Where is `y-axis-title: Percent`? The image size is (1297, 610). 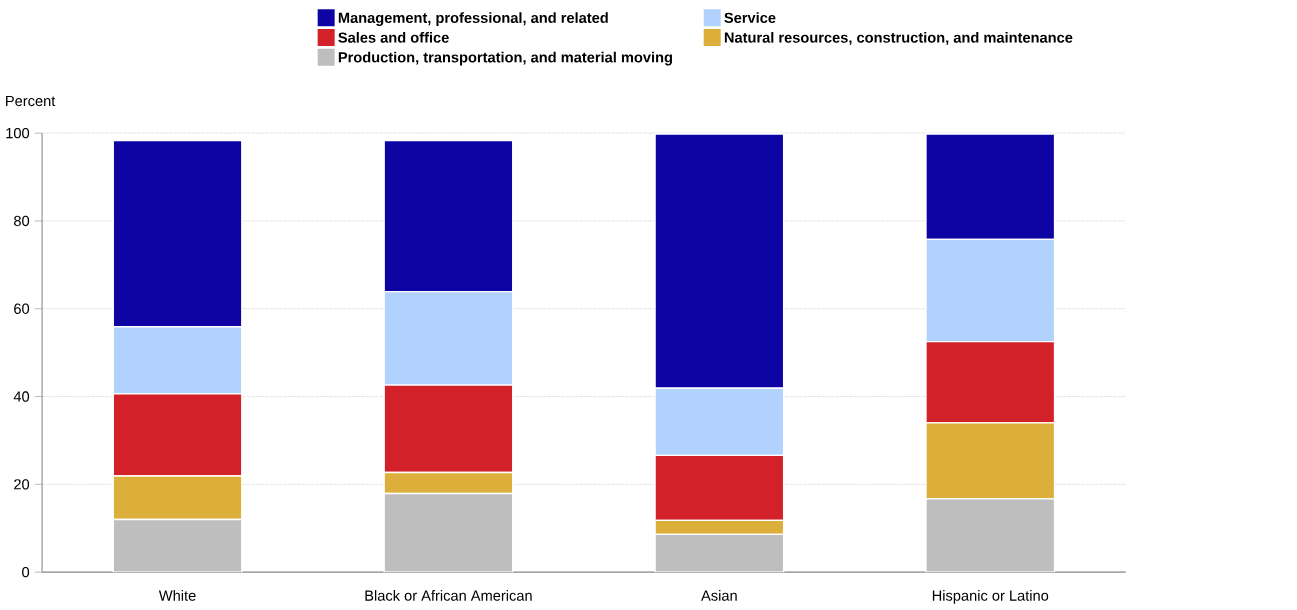 y-axis-title: Percent is located at coordinates (31, 101).